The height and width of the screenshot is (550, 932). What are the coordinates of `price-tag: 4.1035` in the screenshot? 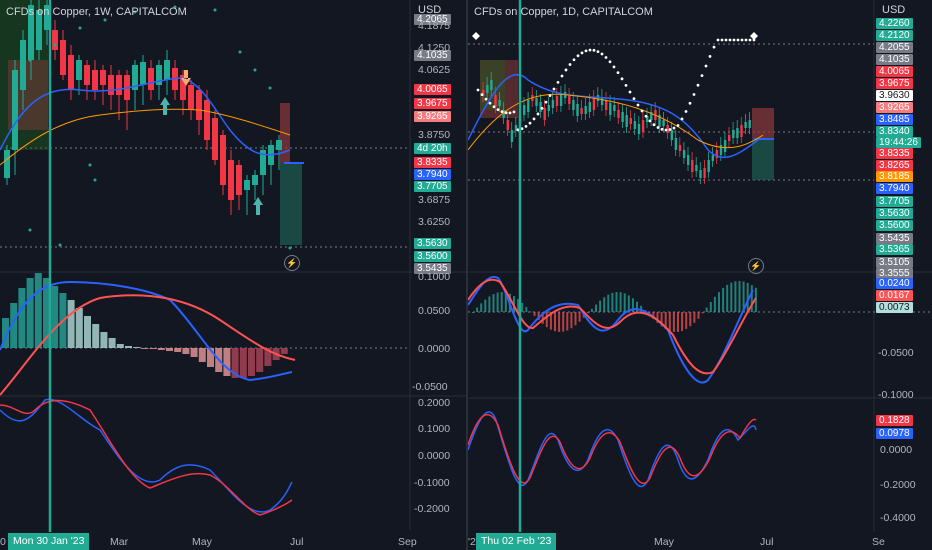 It's located at (432, 55).